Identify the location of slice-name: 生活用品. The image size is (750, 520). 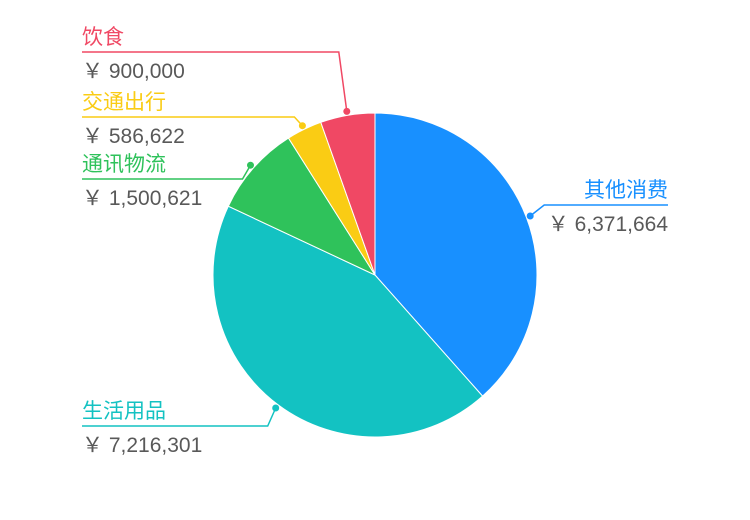
(124, 411).